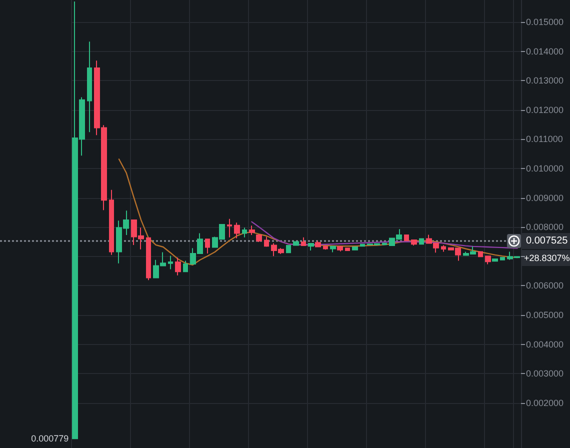 The height and width of the screenshot is (448, 570). Describe the element at coordinates (544, 139) in the screenshot. I see `y-tick-label: 0.011000` at that location.